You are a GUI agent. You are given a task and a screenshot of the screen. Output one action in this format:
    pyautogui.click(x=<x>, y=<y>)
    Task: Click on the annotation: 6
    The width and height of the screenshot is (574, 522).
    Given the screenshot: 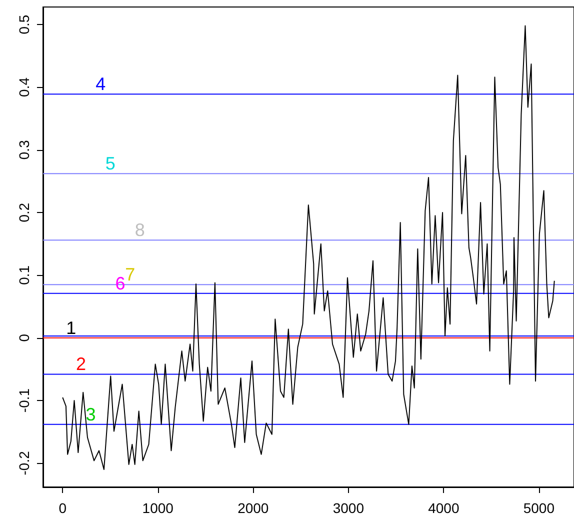 What is the action you would take?
    pyautogui.click(x=120, y=283)
    